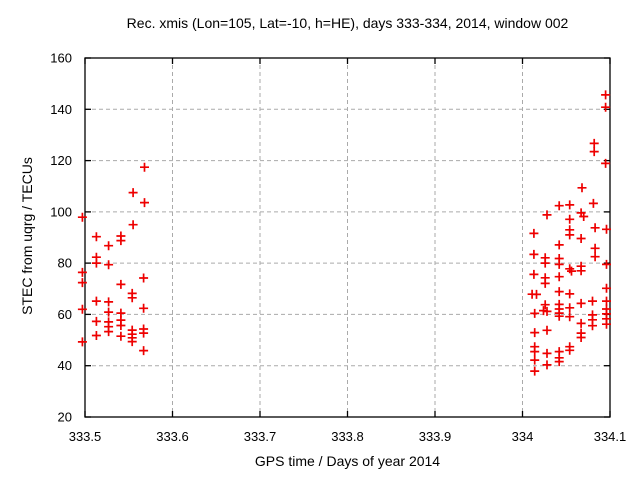 This screenshot has width=640, height=480. Describe the element at coordinates (65, 263) in the screenshot. I see `y-tick-label: 80` at that location.